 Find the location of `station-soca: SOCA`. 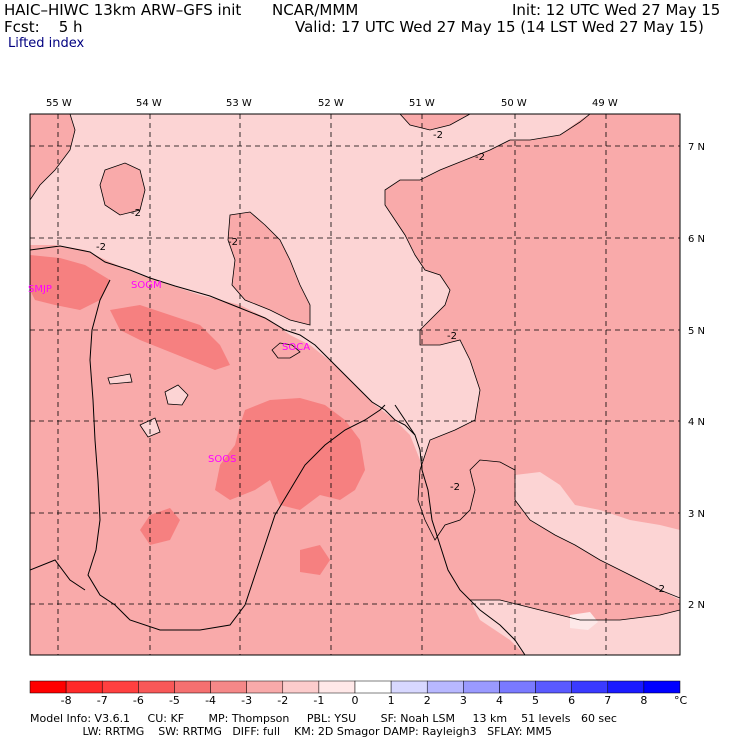

station-soca: SOCA is located at coordinates (296, 347).